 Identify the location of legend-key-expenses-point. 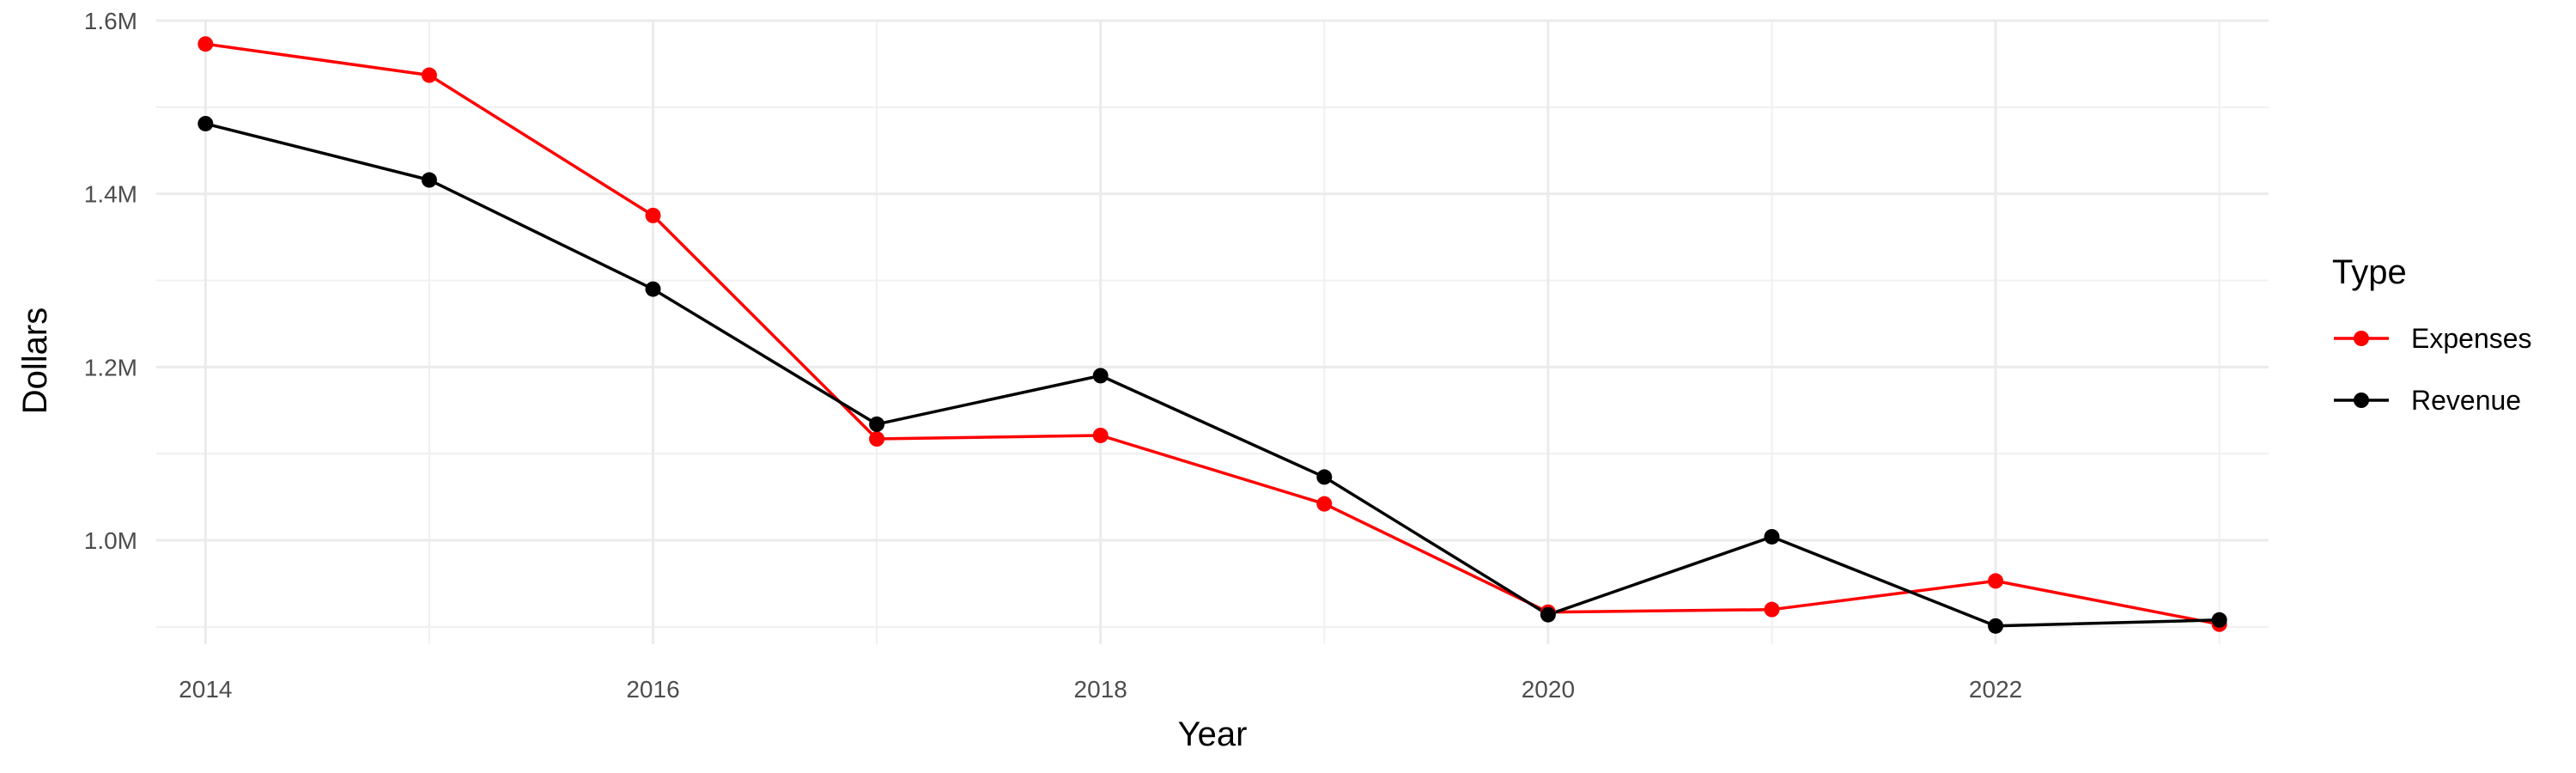
(2361, 338).